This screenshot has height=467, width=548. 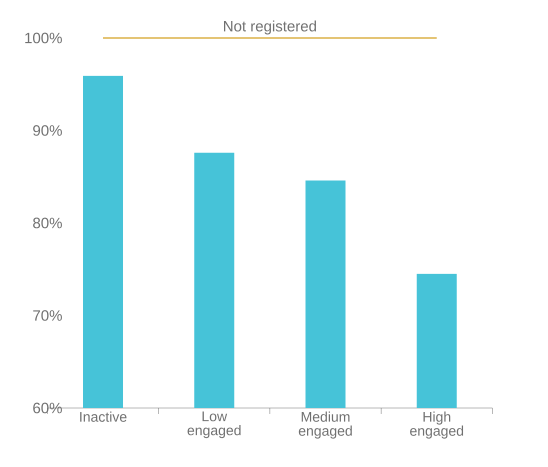 I want to click on ref-line-label: Not registered, so click(x=270, y=27).